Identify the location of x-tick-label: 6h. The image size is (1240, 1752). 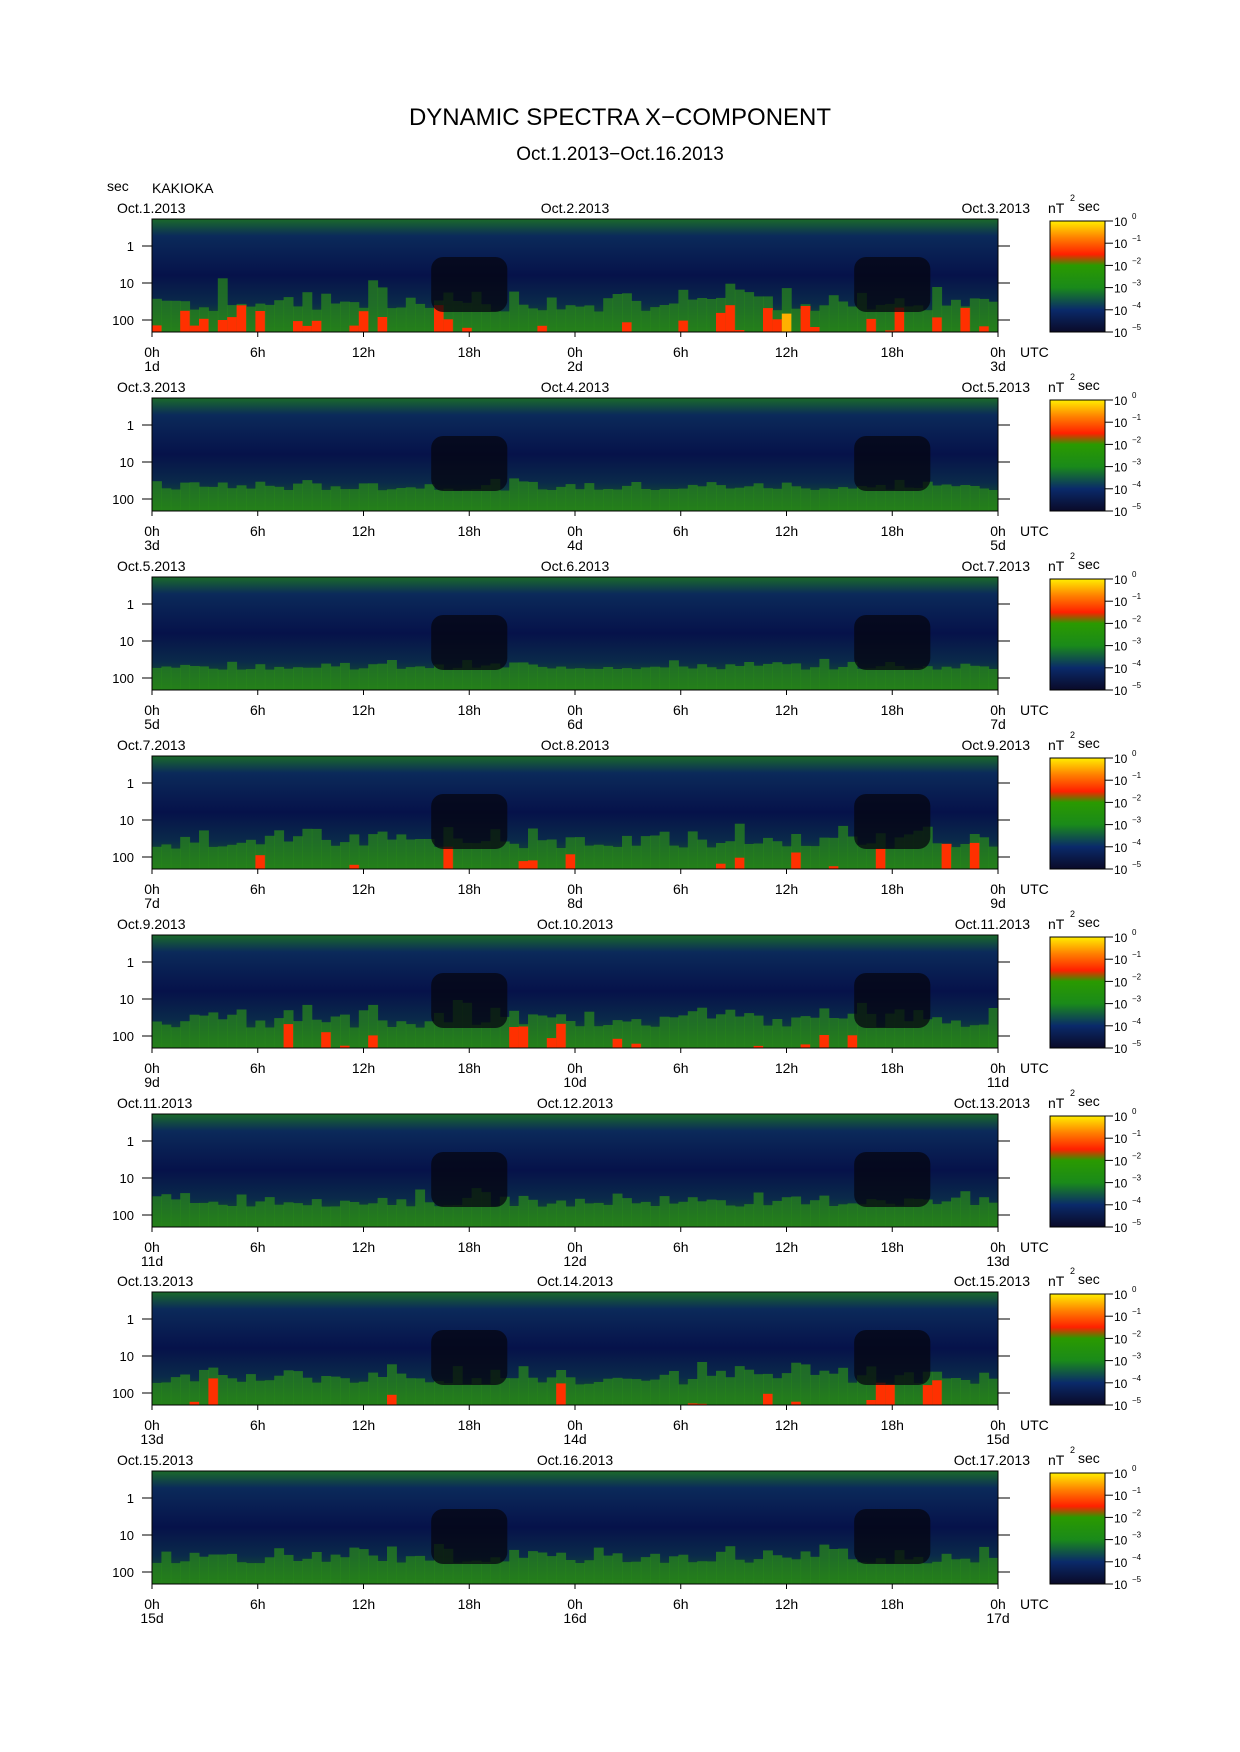
(258, 1247).